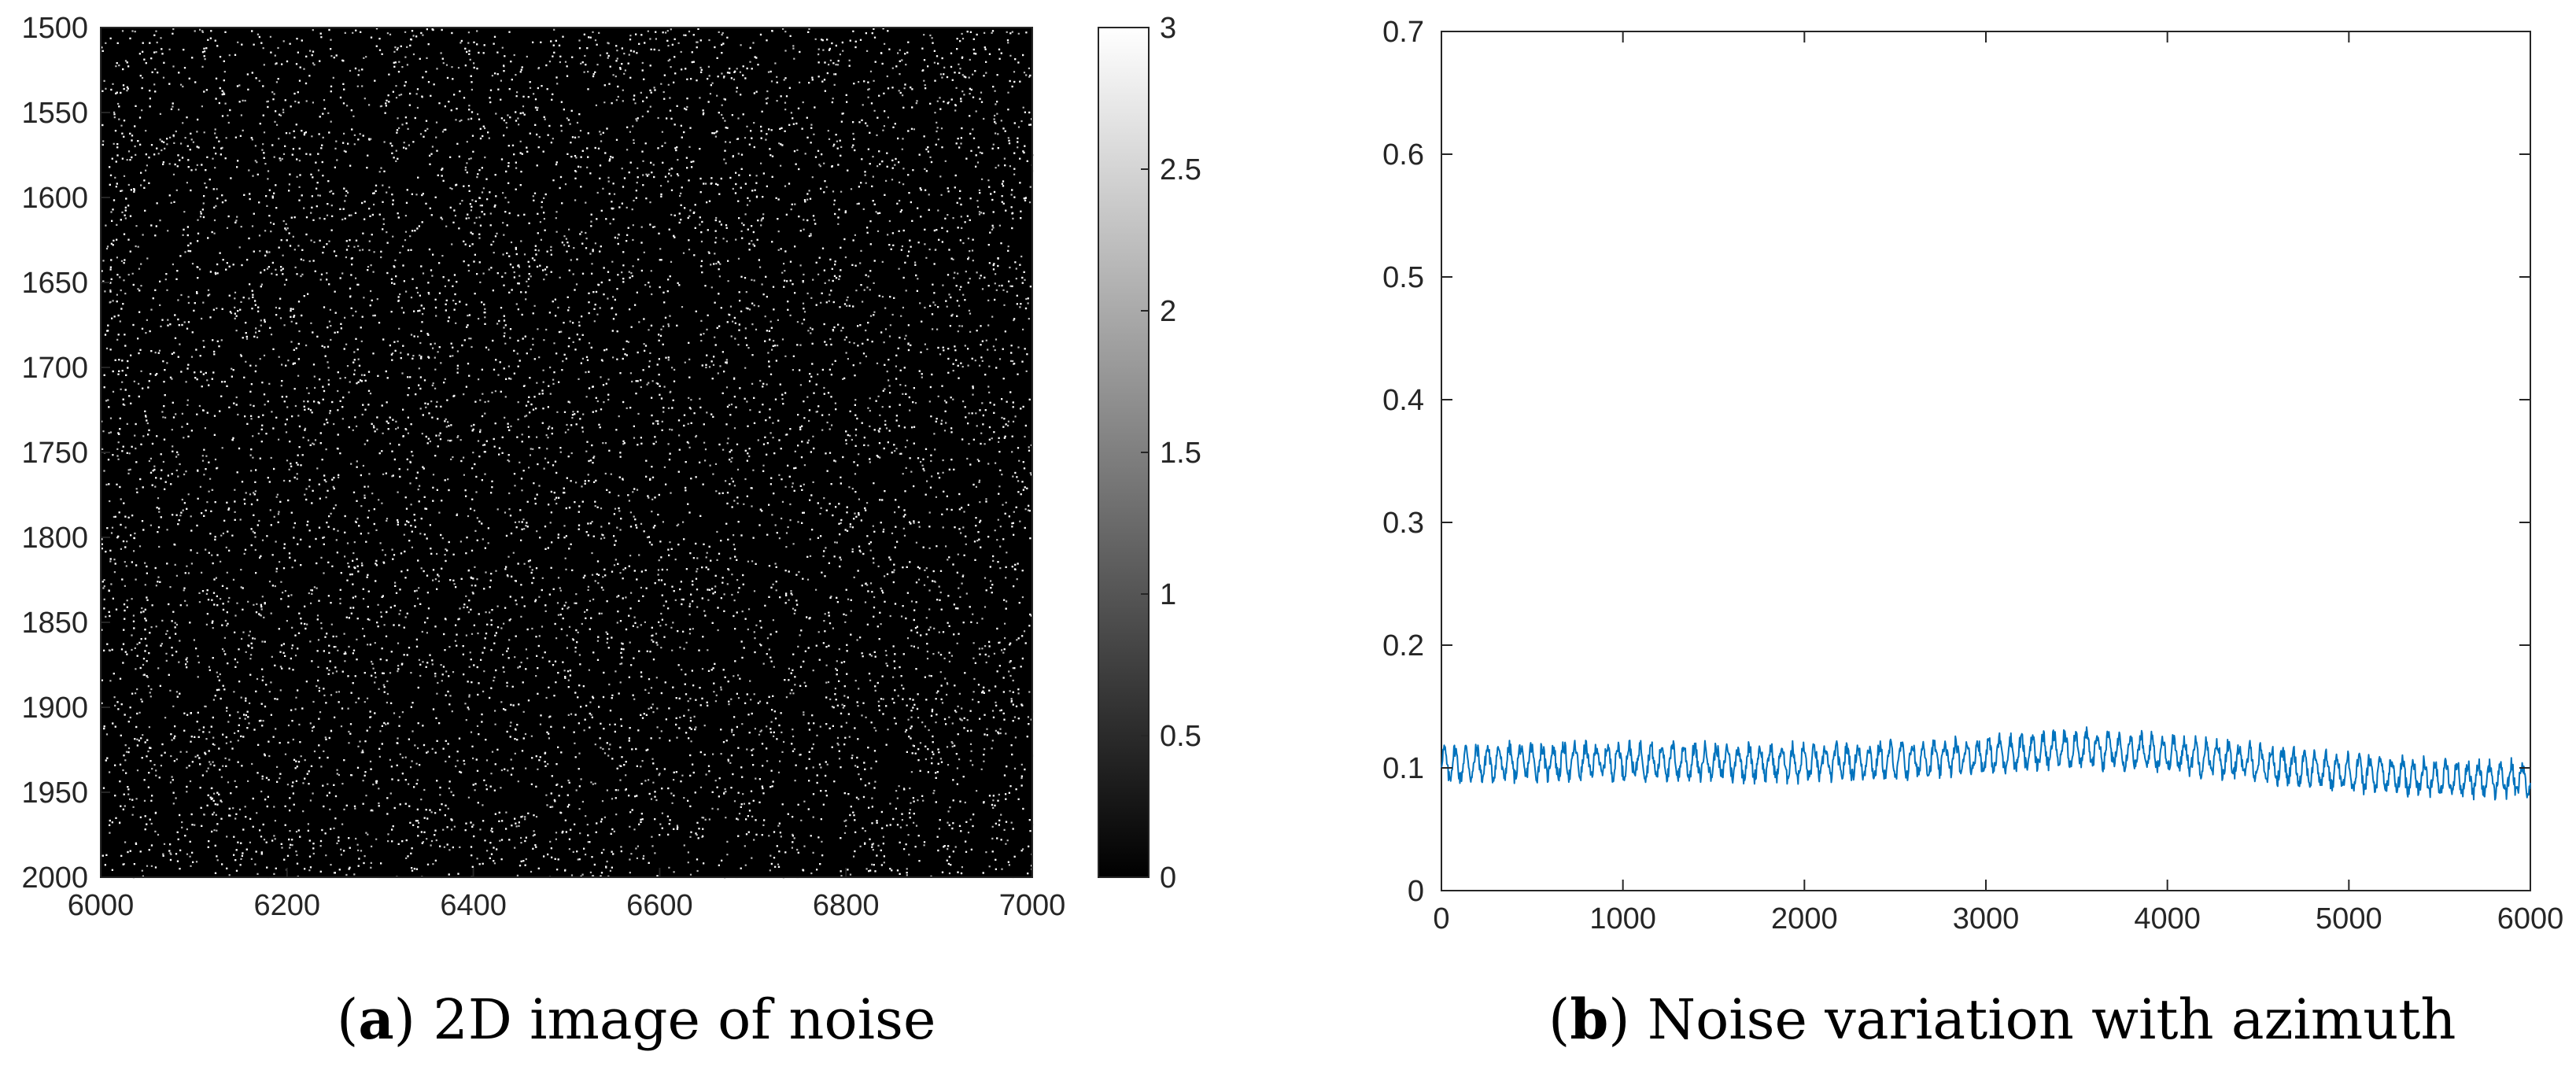  I want to click on colorbar-ticks: 0 0.5 1 1.5 2 2.5 3, so click(1171, 453).